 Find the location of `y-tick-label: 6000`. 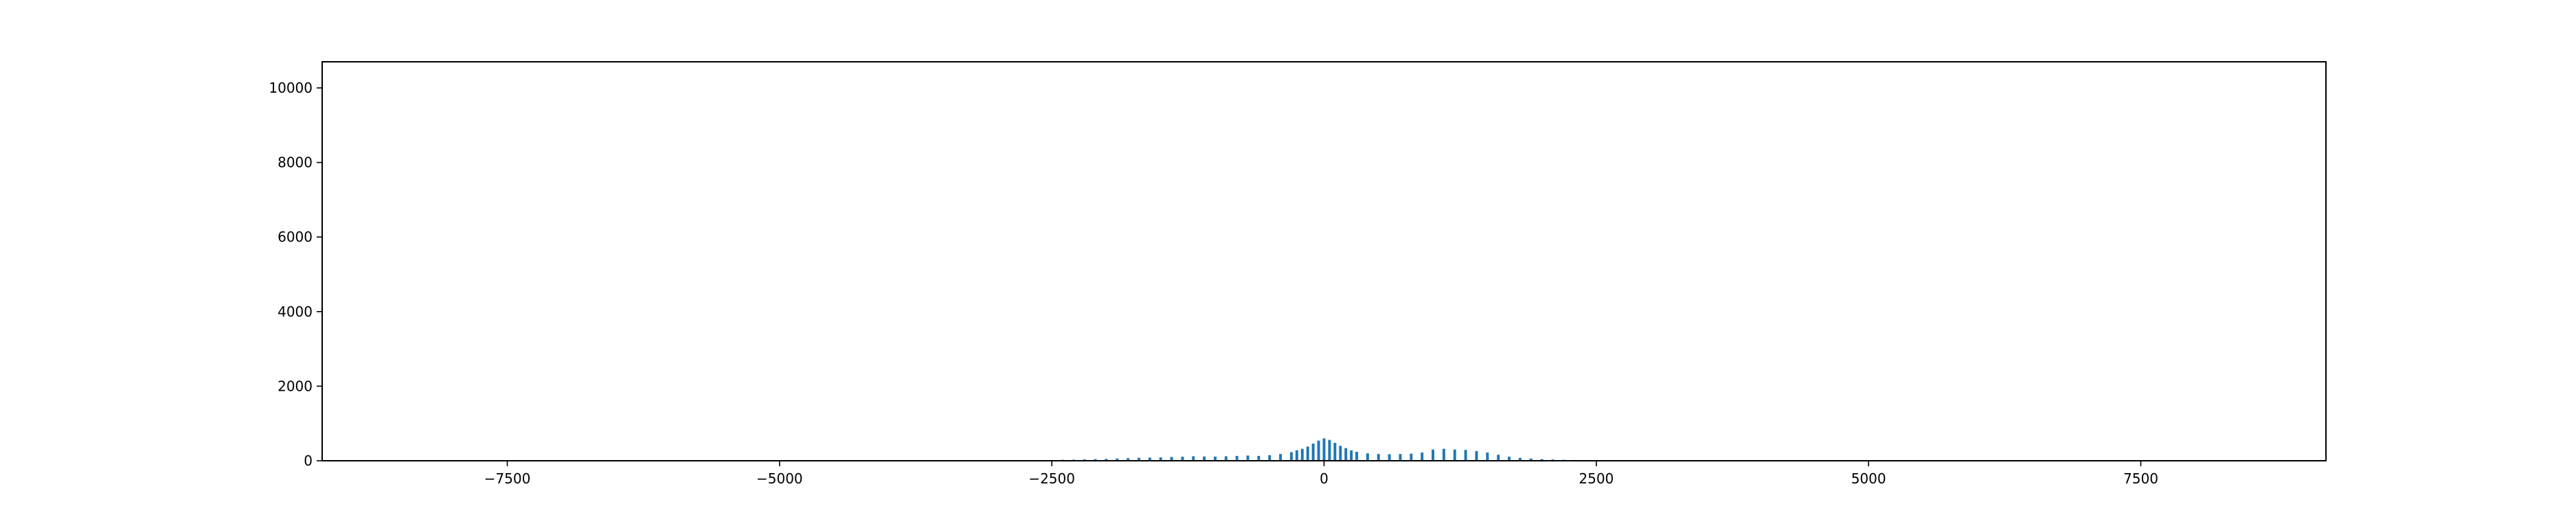

y-tick-label: 6000 is located at coordinates (295, 237).